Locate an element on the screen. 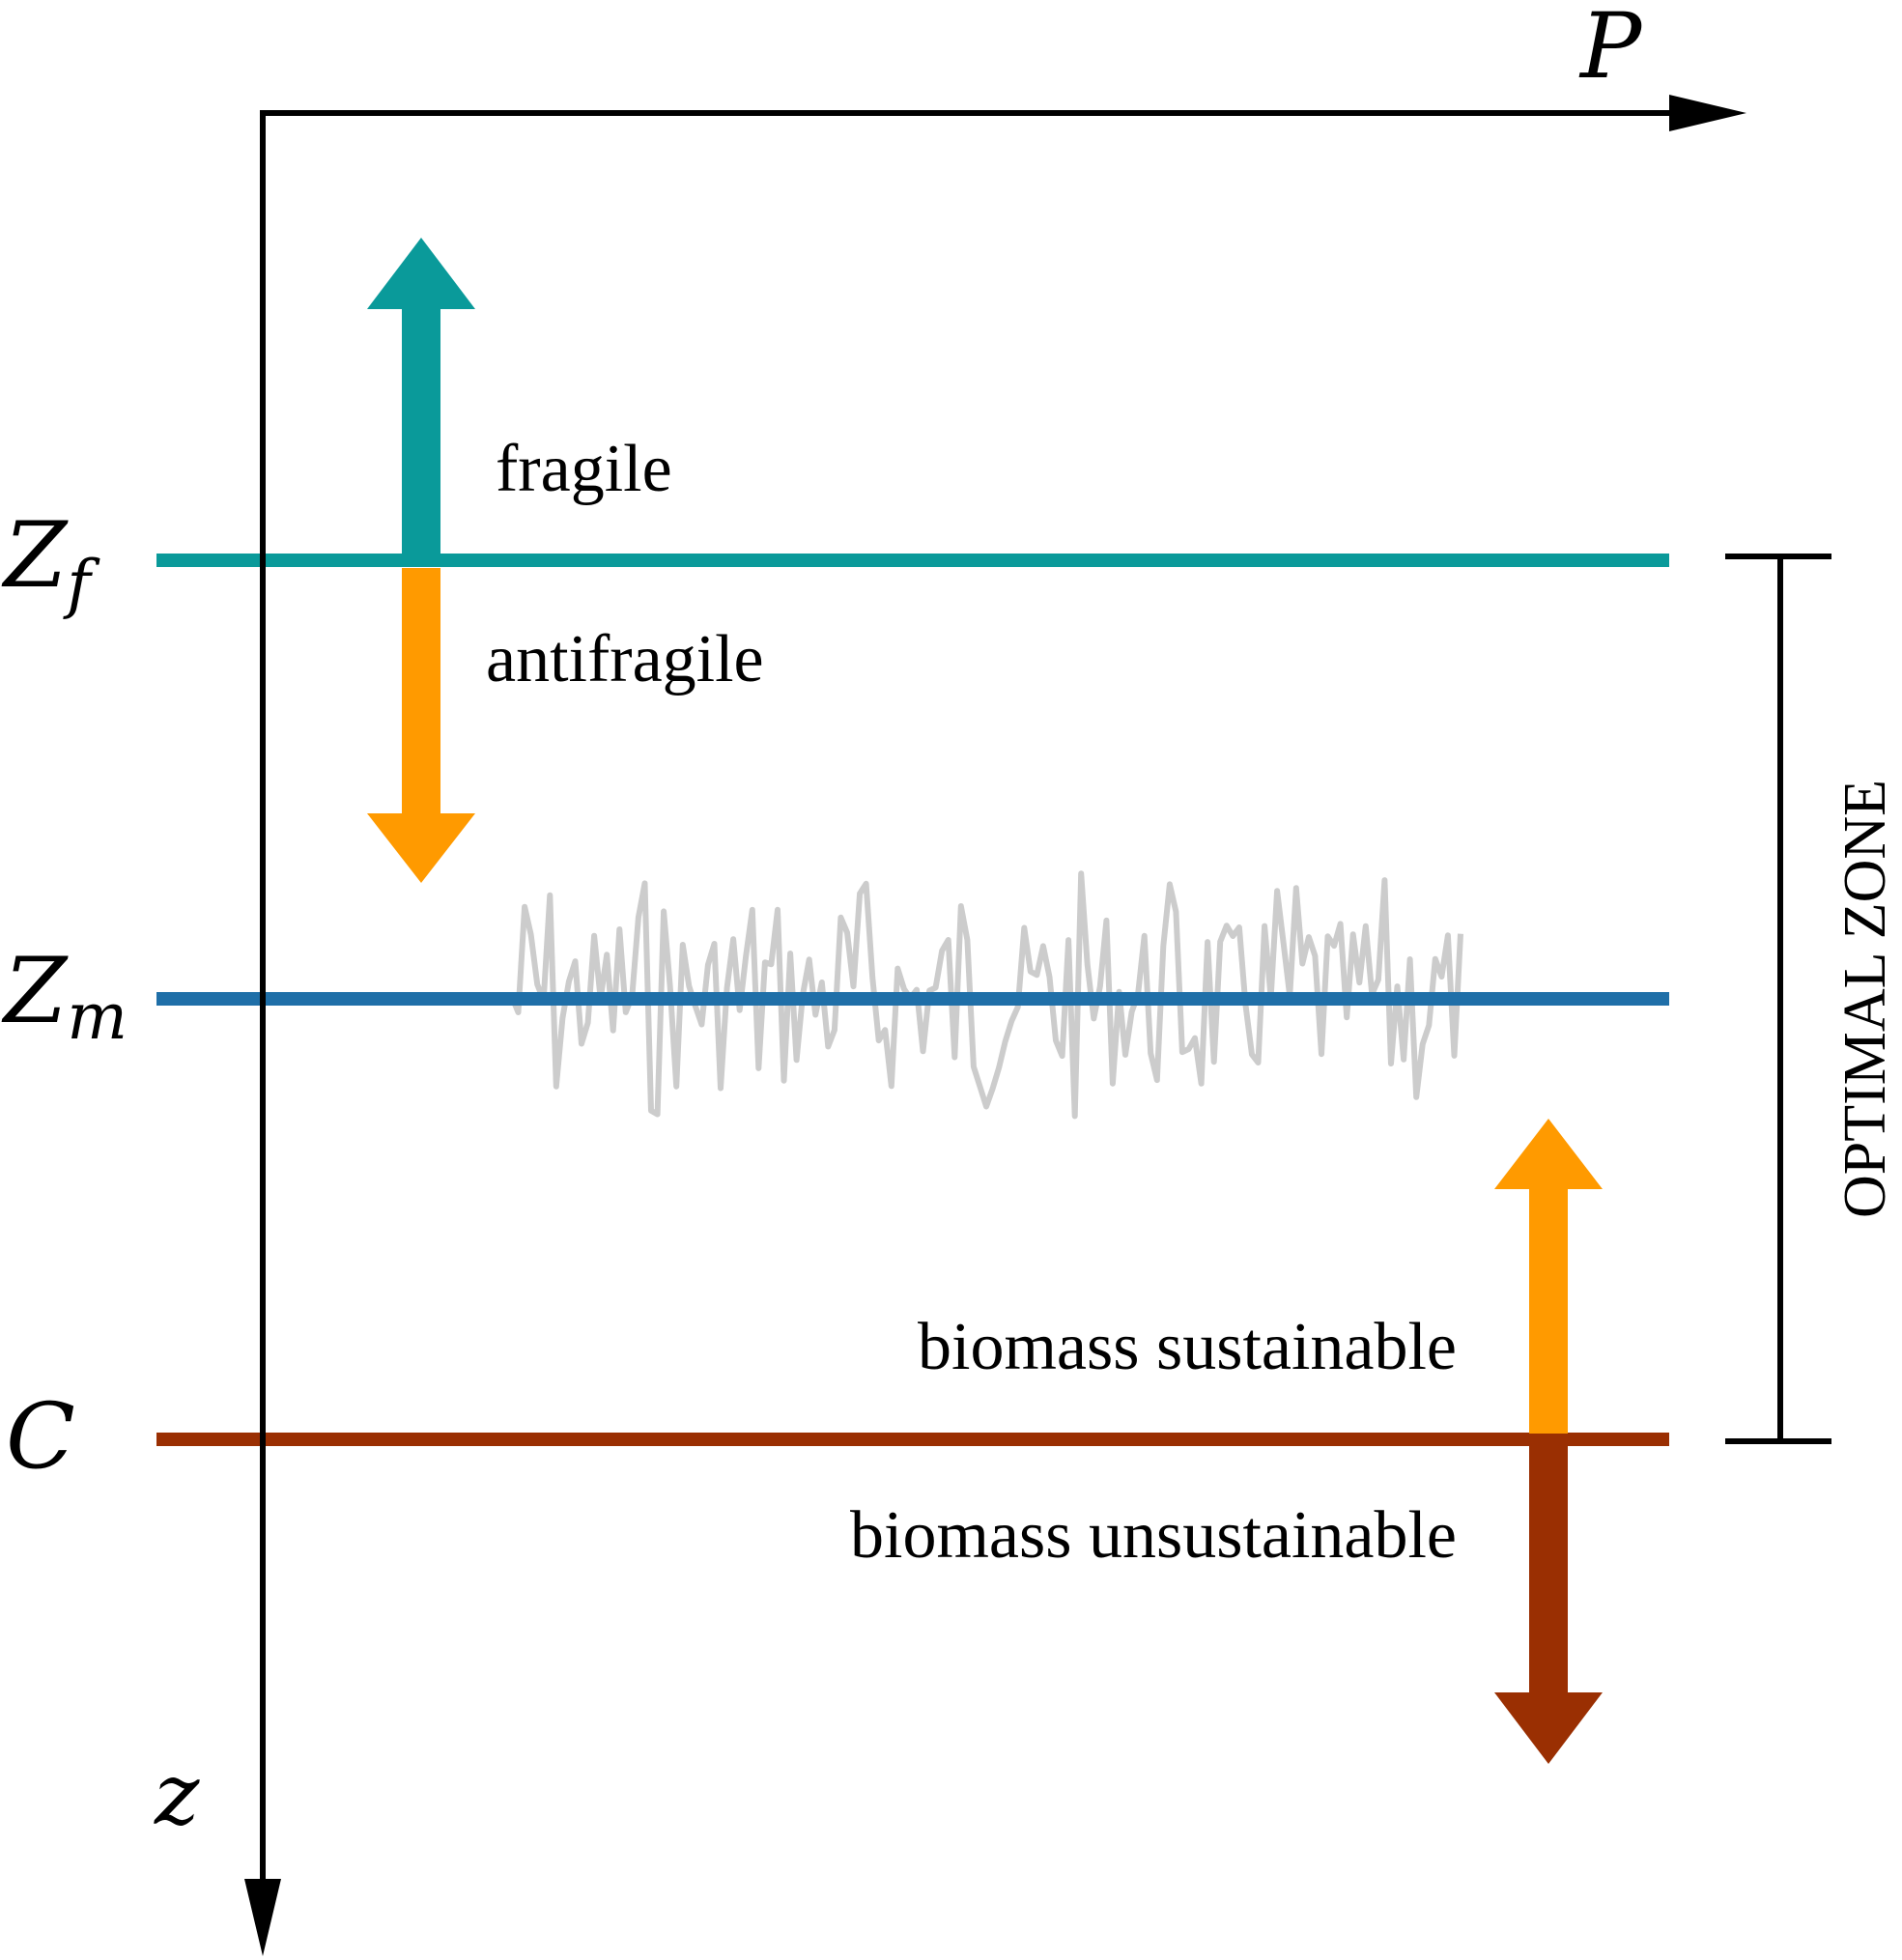 This screenshot has width=1902, height=1960. c-label: C is located at coordinates (40, 1437).